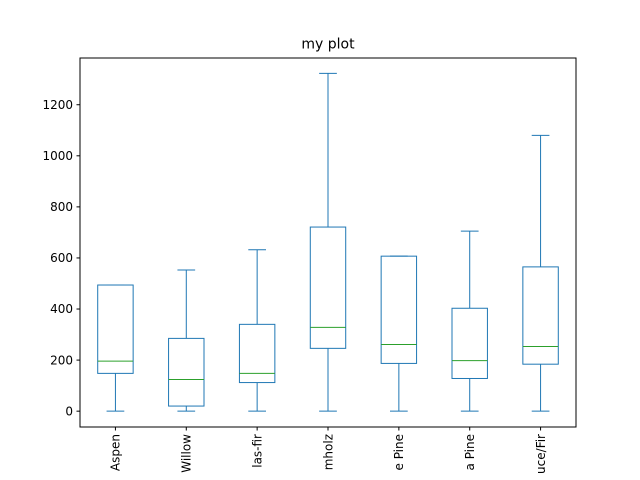 Image resolution: width=640 pixels, height=480 pixels. I want to click on x-tick-label-group: e Pine, so click(399, 452).